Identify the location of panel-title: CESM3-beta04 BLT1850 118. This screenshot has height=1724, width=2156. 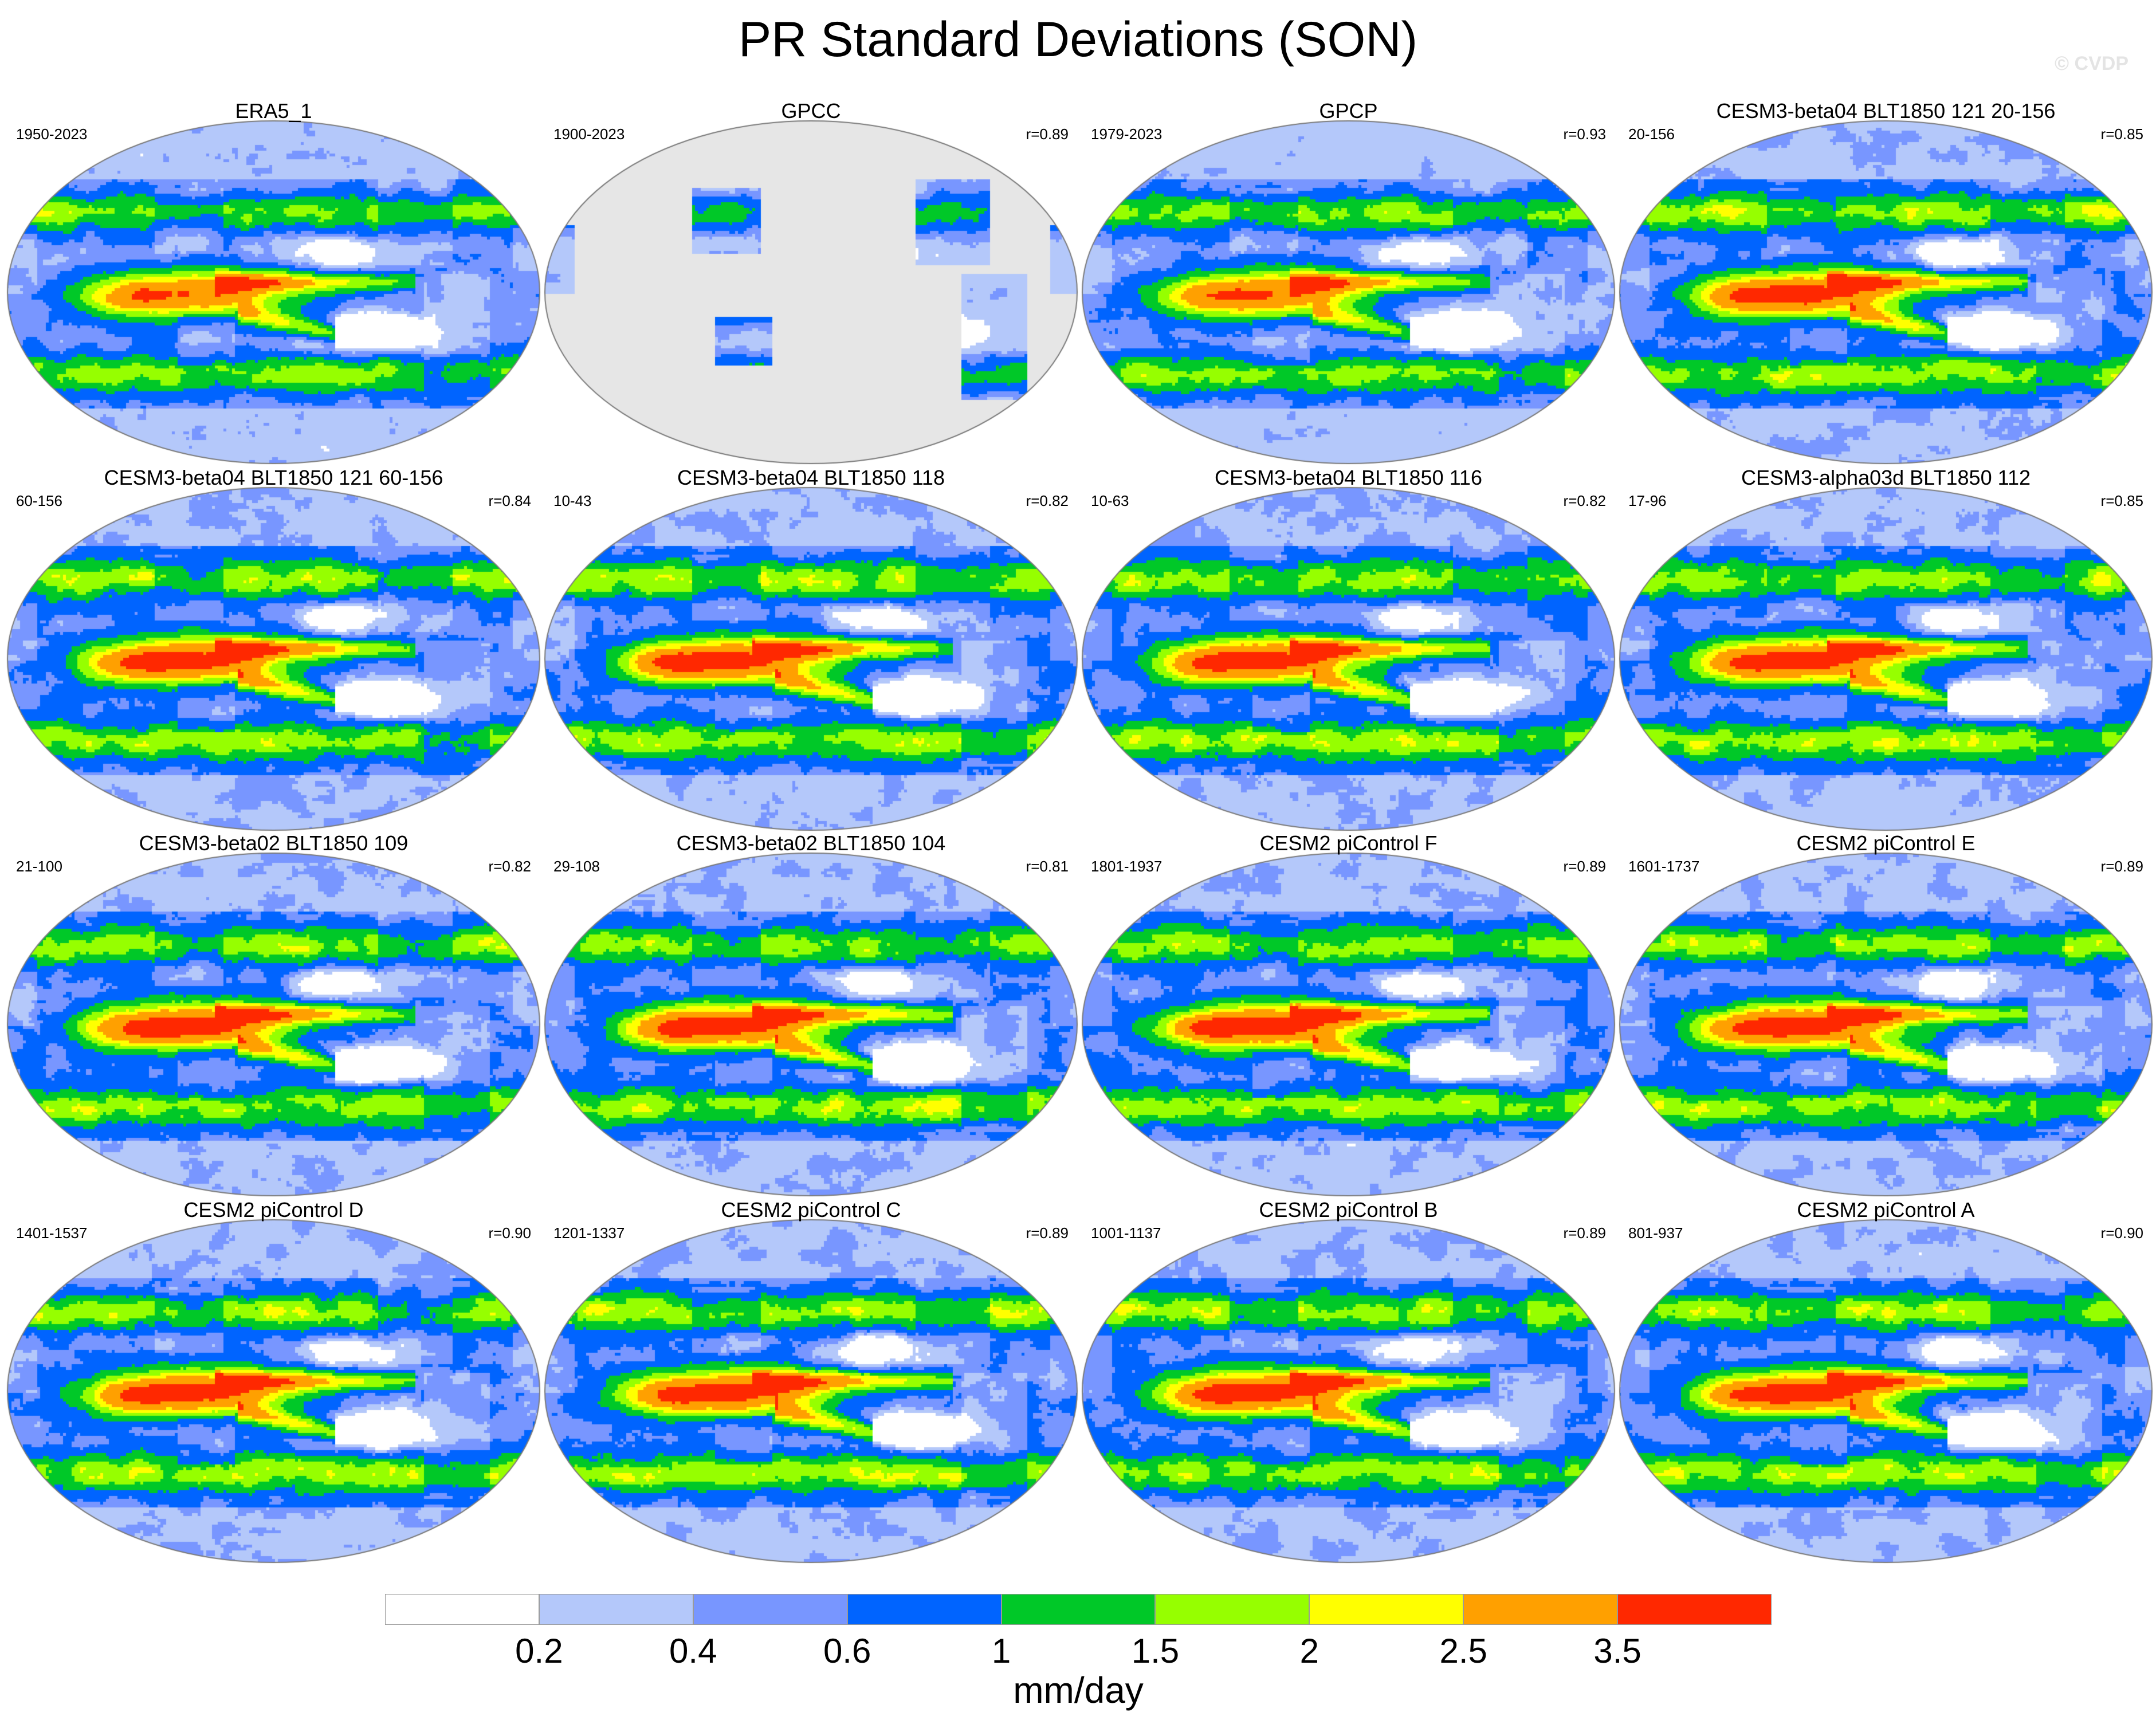
(811, 478).